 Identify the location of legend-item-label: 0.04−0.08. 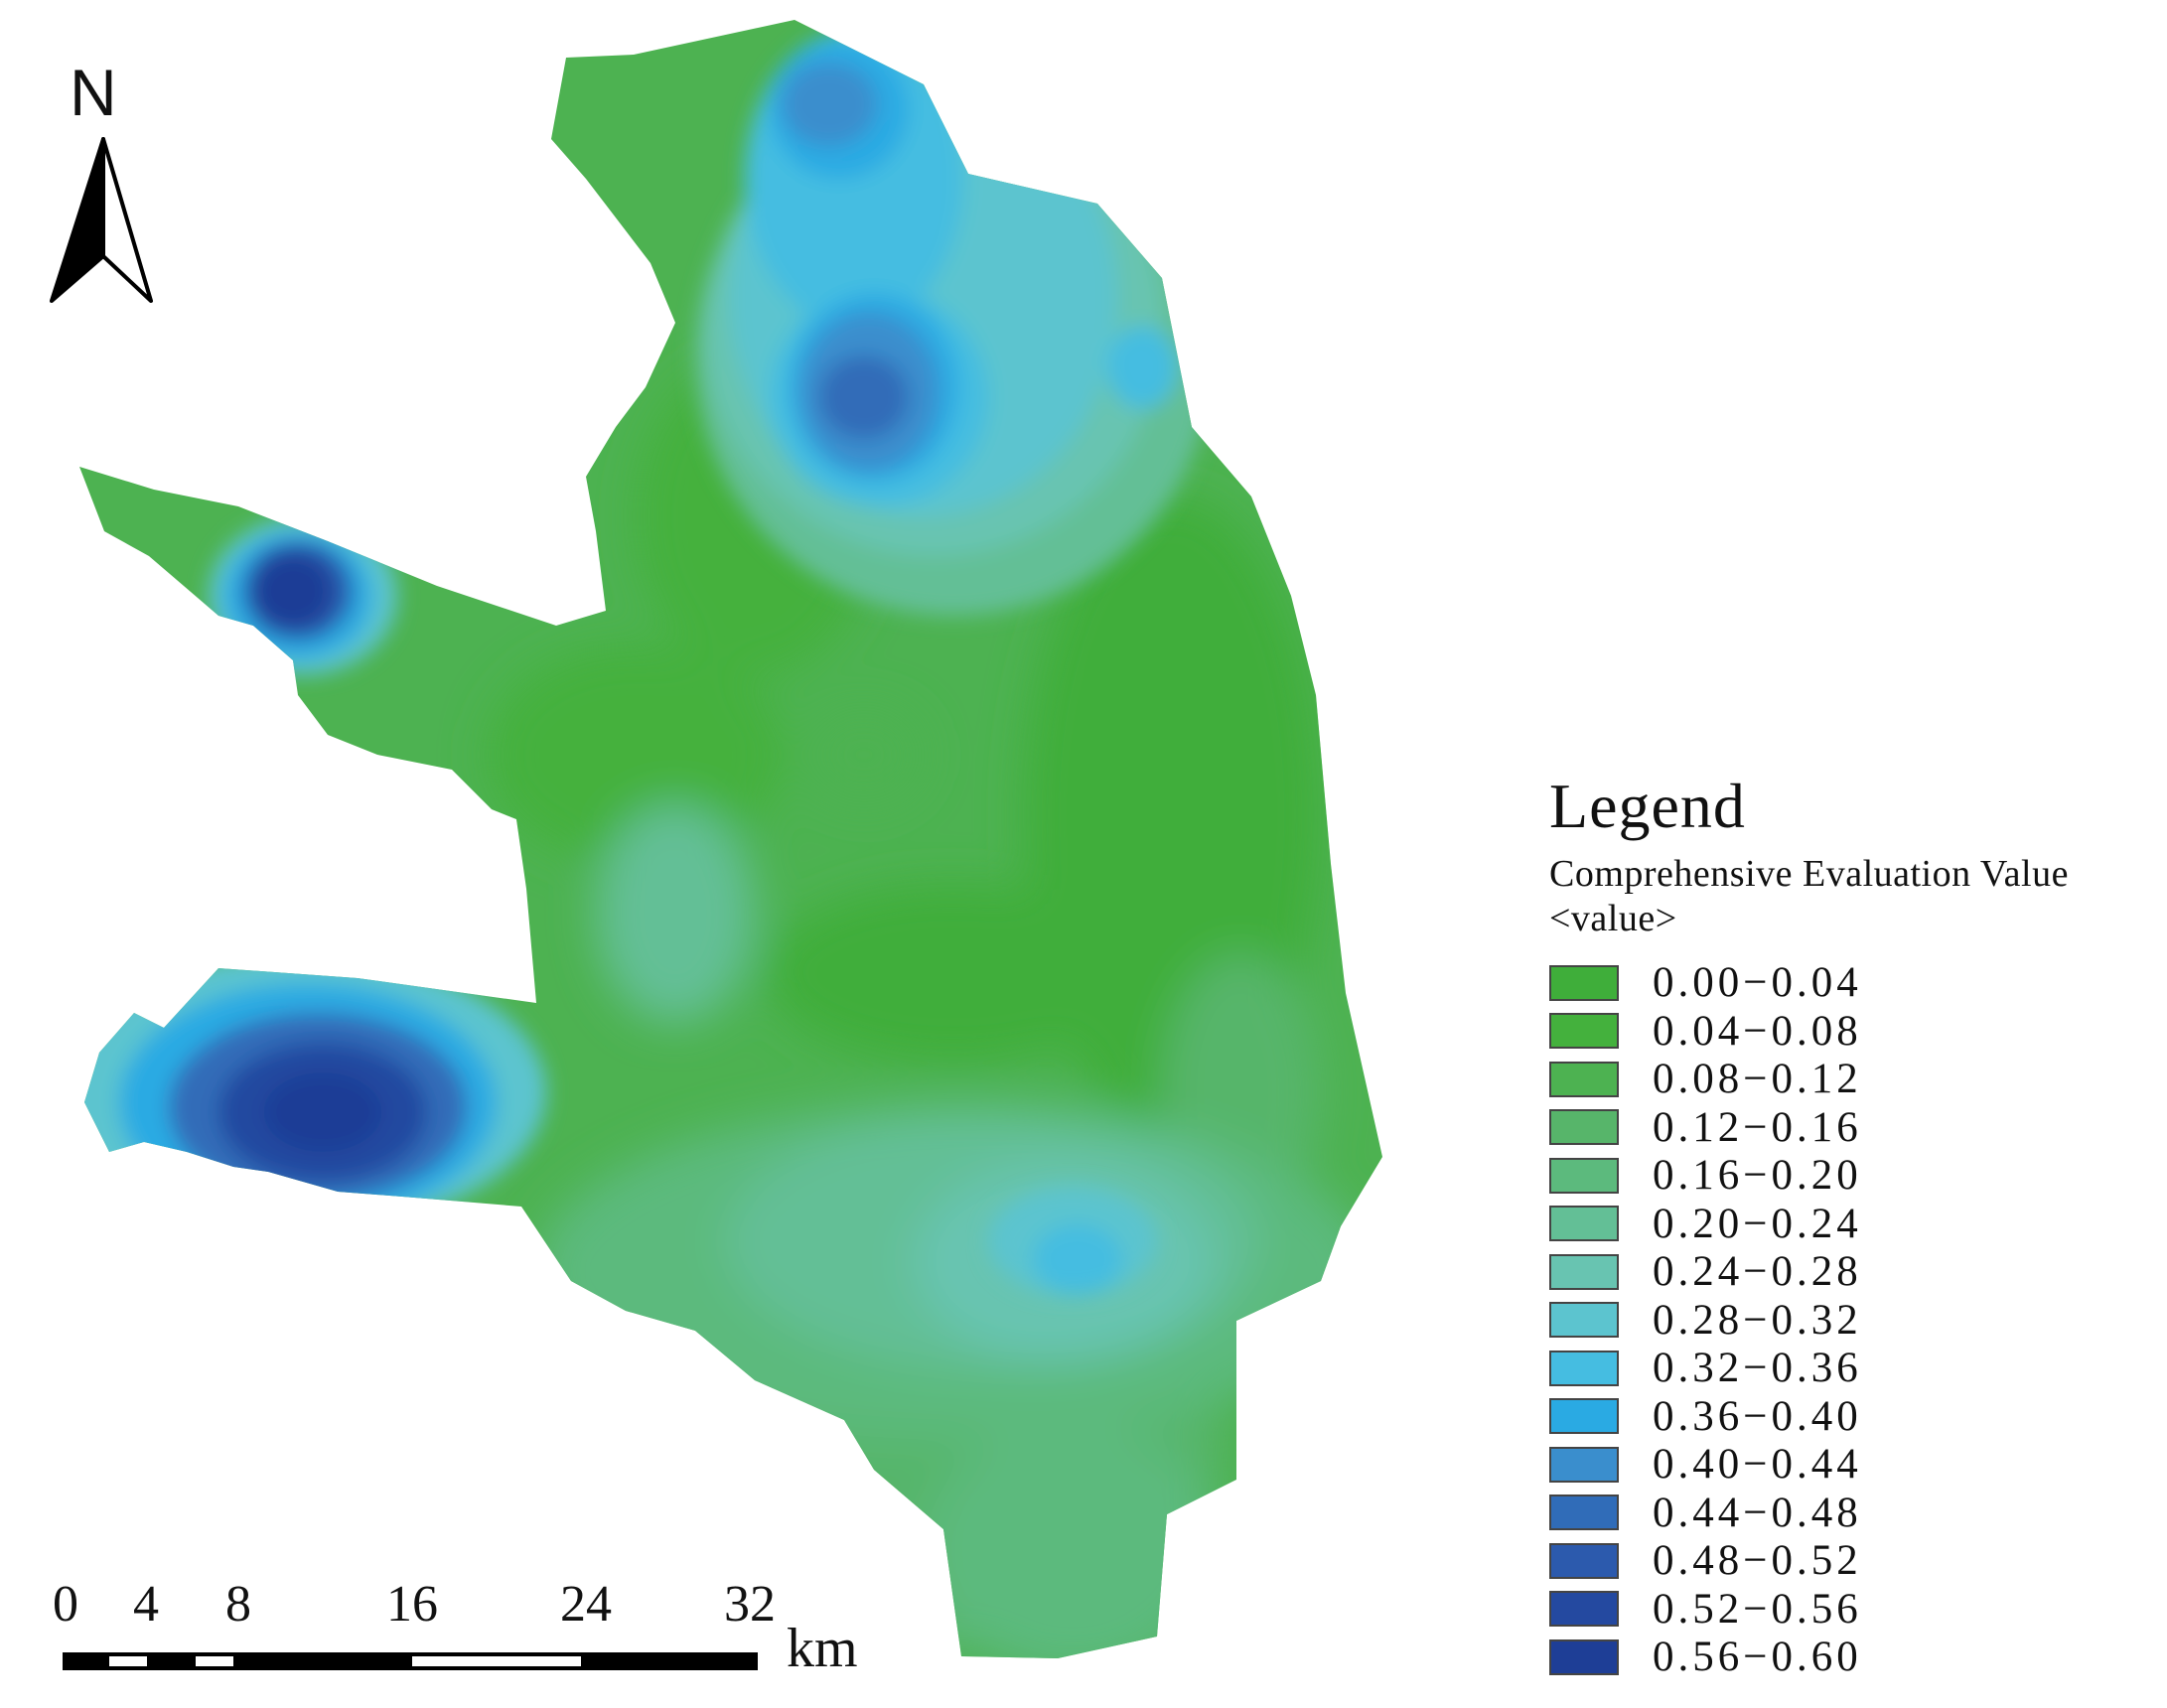
(1757, 1031).